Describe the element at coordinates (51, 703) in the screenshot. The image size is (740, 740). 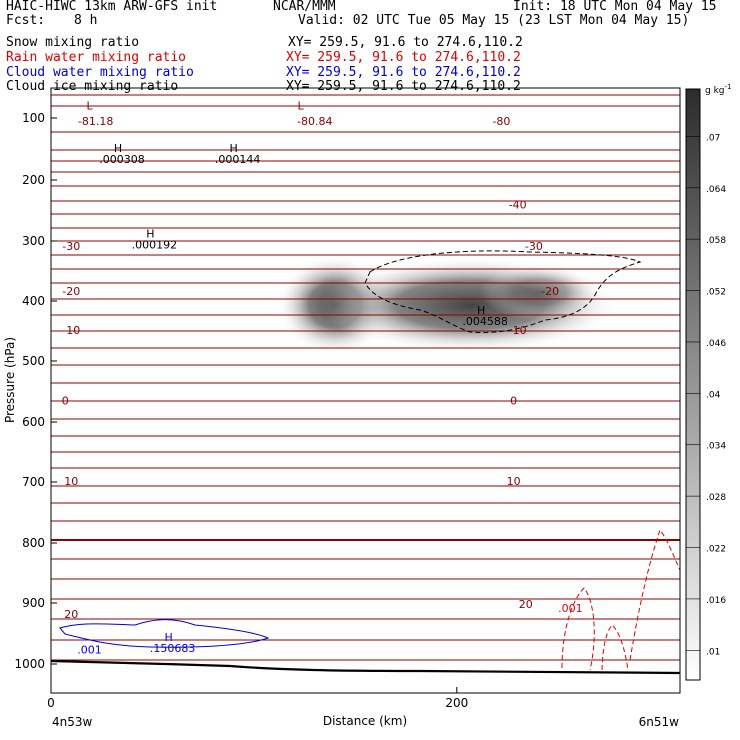
I see `x-tick-label: 0` at that location.